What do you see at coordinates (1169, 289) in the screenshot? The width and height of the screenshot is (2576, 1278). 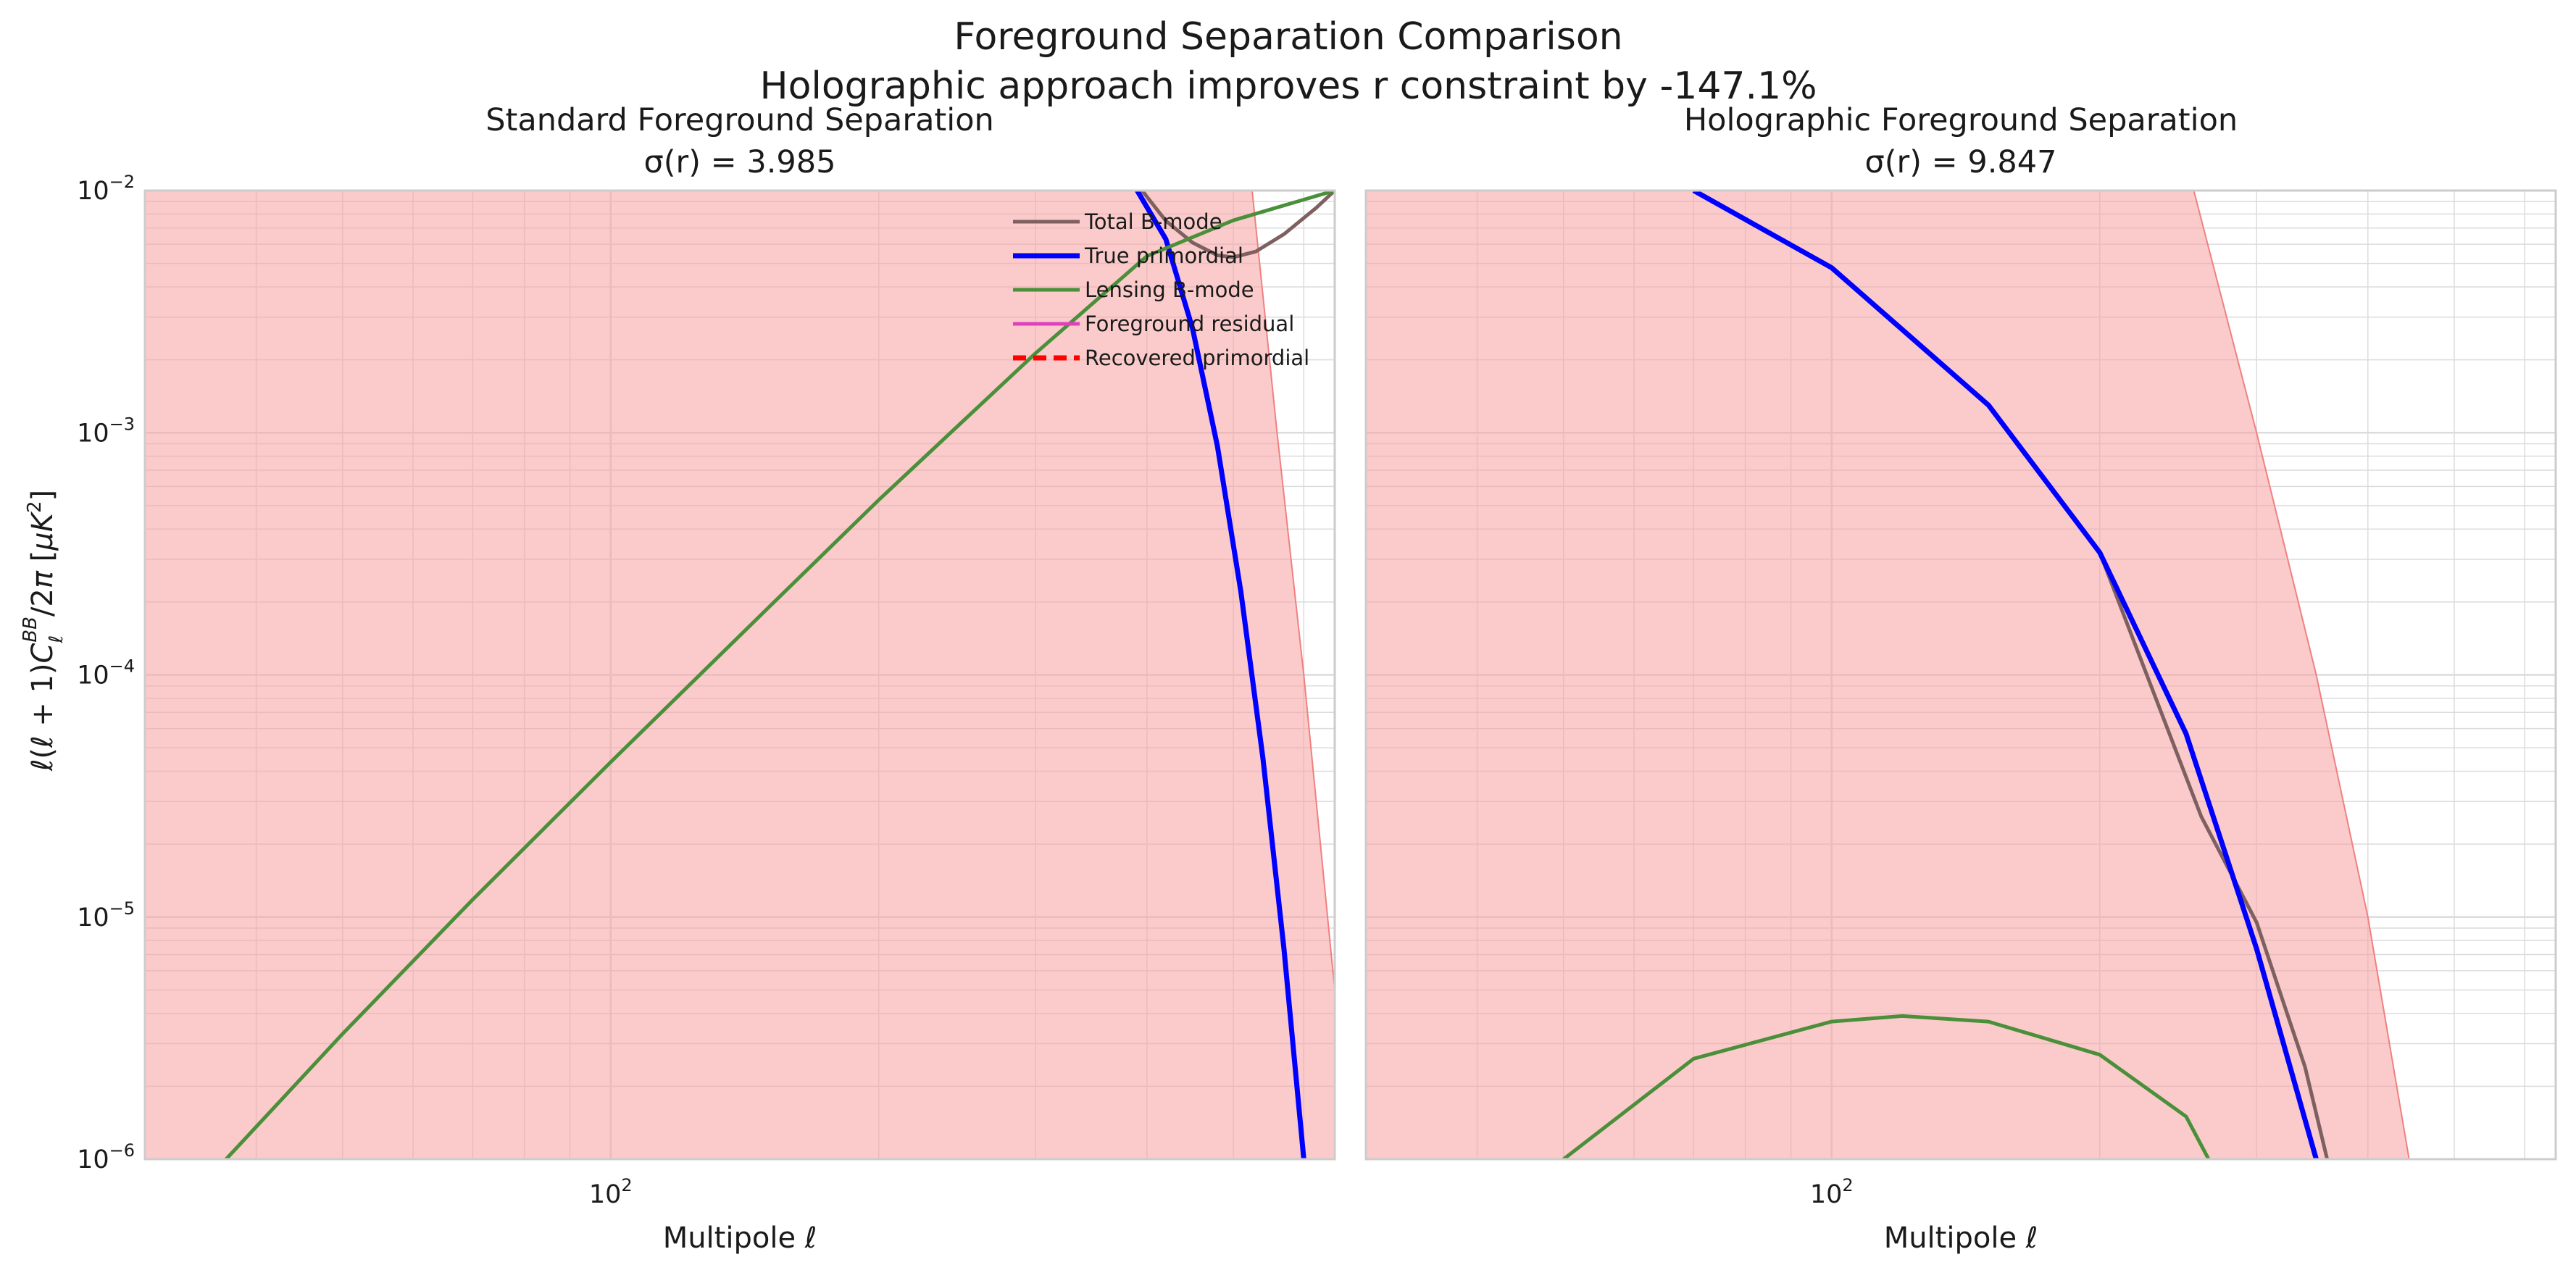 I see `legend-label-lensing-b-mode: Lensing B-mode` at bounding box center [1169, 289].